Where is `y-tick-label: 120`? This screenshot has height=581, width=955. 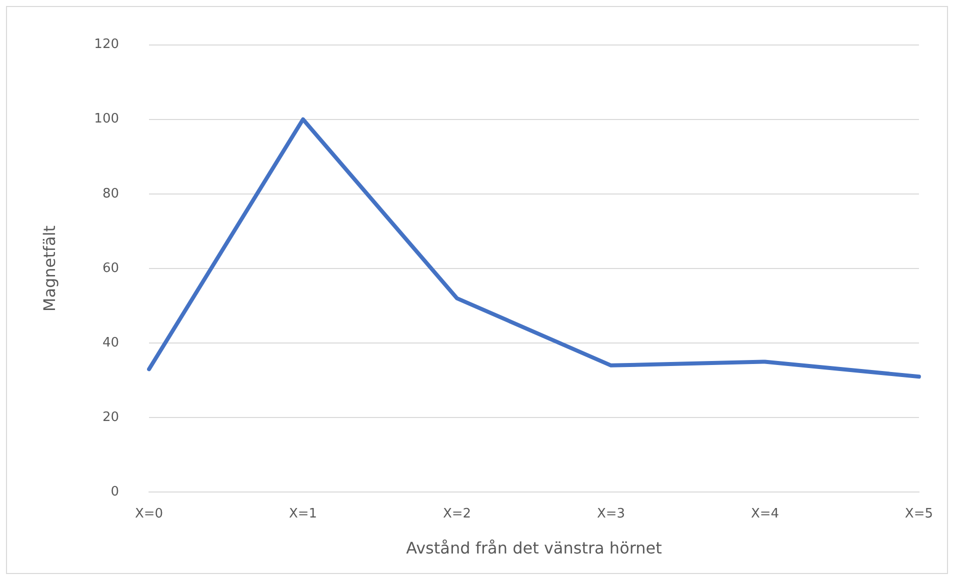
y-tick-label: 120 is located at coordinates (107, 44).